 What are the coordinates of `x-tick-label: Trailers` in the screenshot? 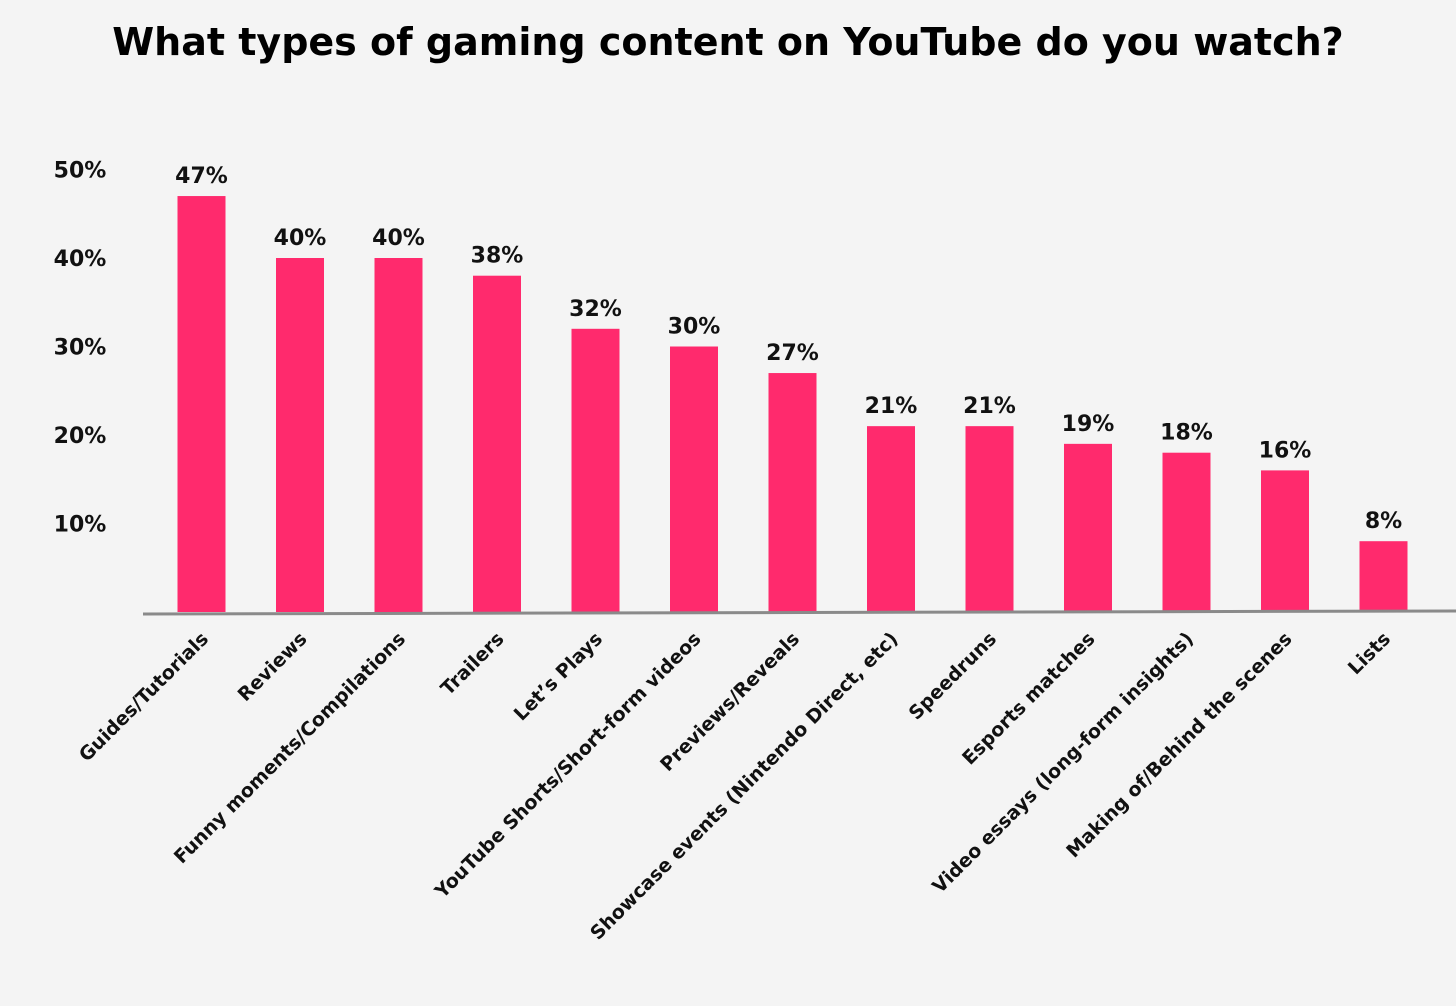 It's located at (473, 664).